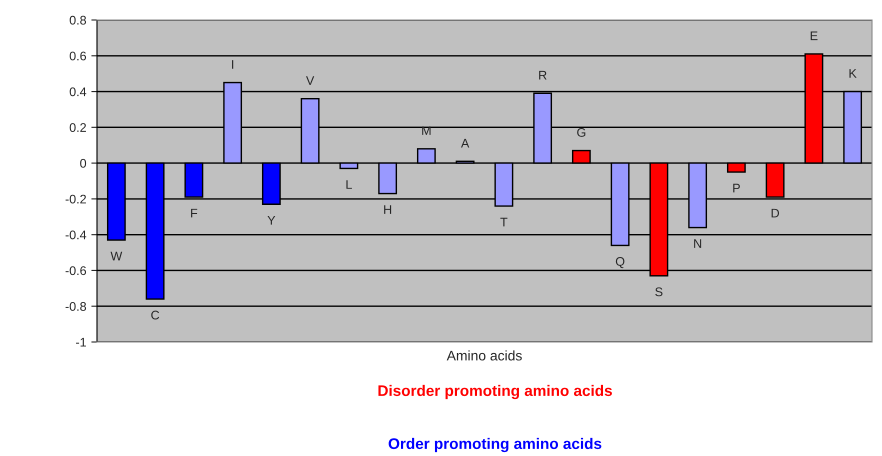 The height and width of the screenshot is (456, 882). What do you see at coordinates (78, 56) in the screenshot?
I see `y-tick-label: 0.6` at bounding box center [78, 56].